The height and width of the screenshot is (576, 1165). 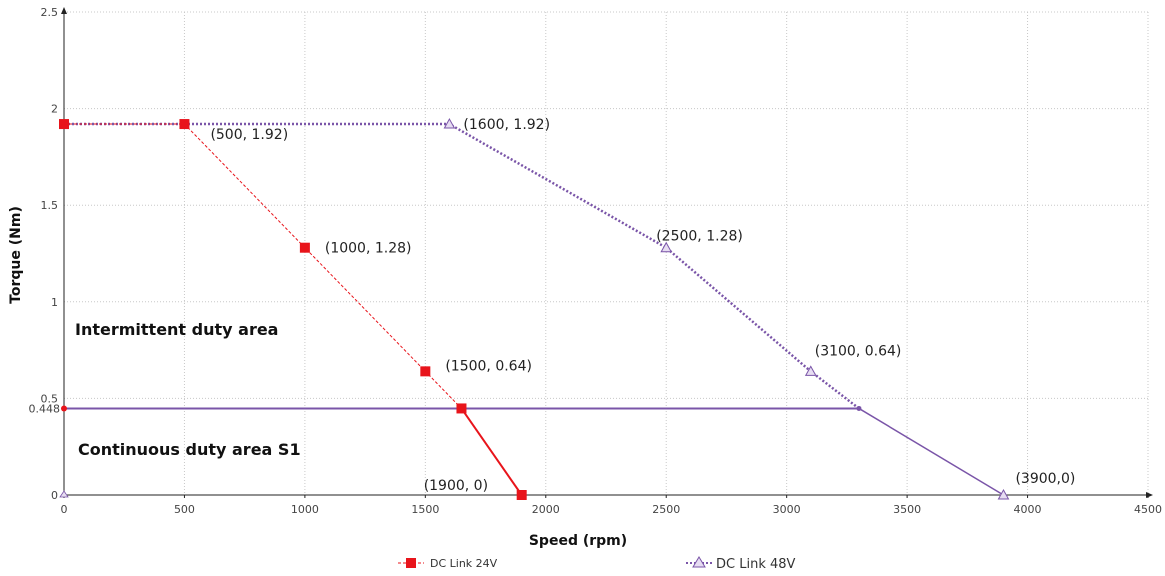 What do you see at coordinates (425, 509) in the screenshot?
I see `x-tick-label: 1500` at bounding box center [425, 509].